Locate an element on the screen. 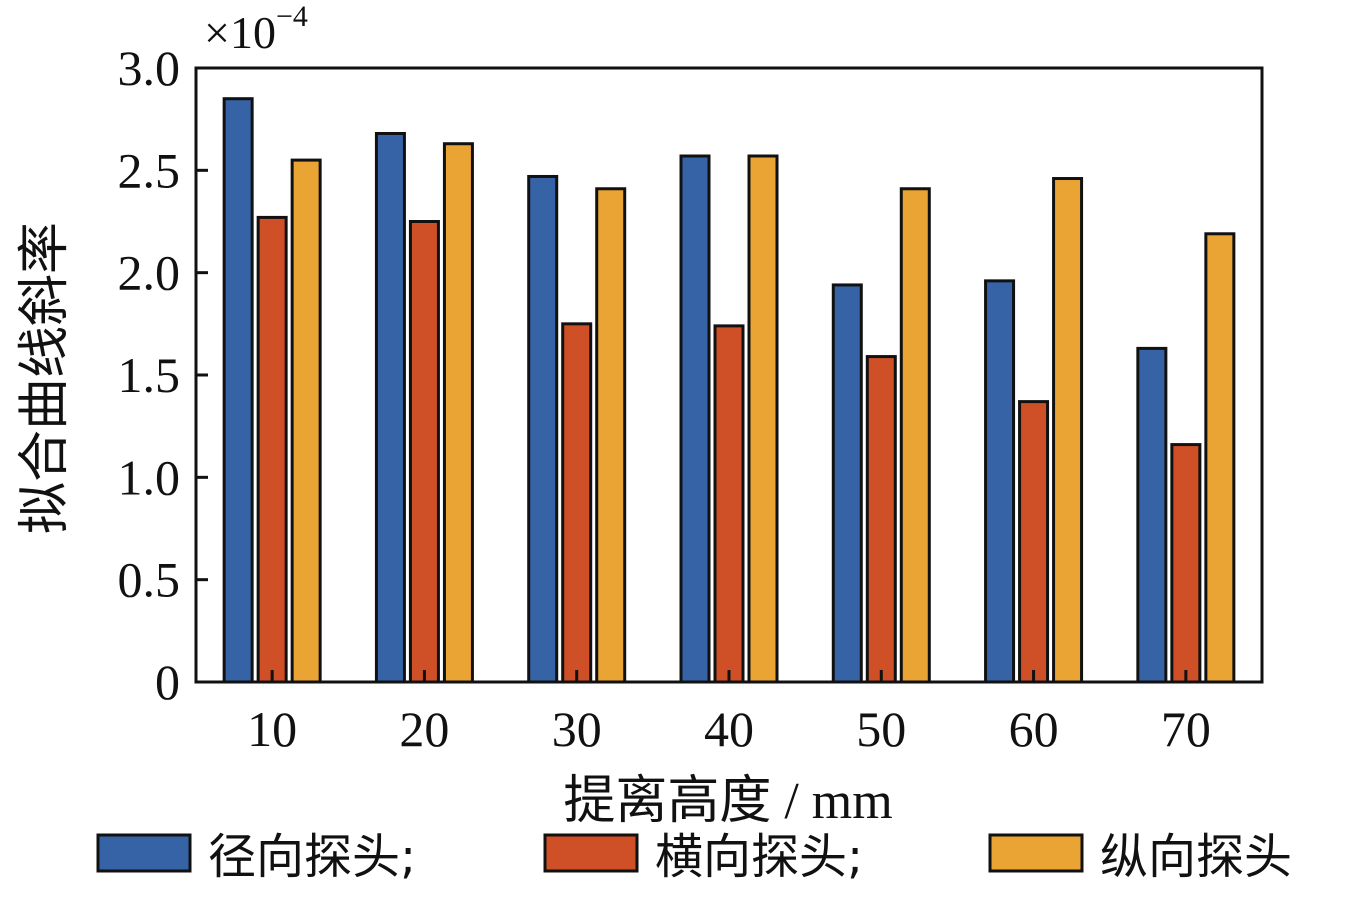 The width and height of the screenshot is (1357, 908). x-axis-ticks: 10 20 30 40 50 60 70 is located at coordinates (729, 713).